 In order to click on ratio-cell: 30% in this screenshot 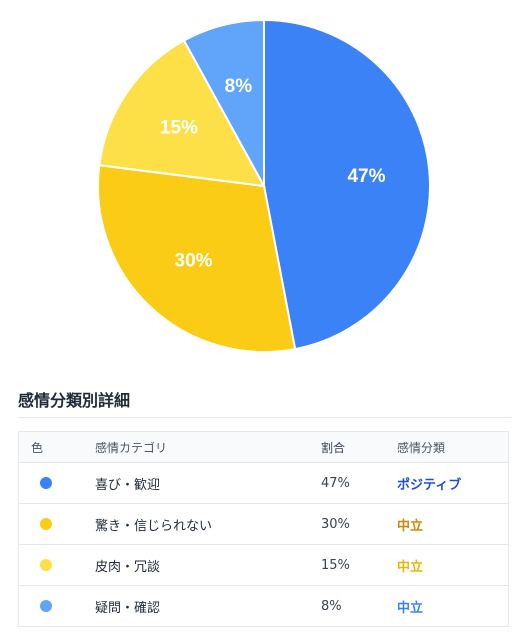, I will do `click(359, 524)`.